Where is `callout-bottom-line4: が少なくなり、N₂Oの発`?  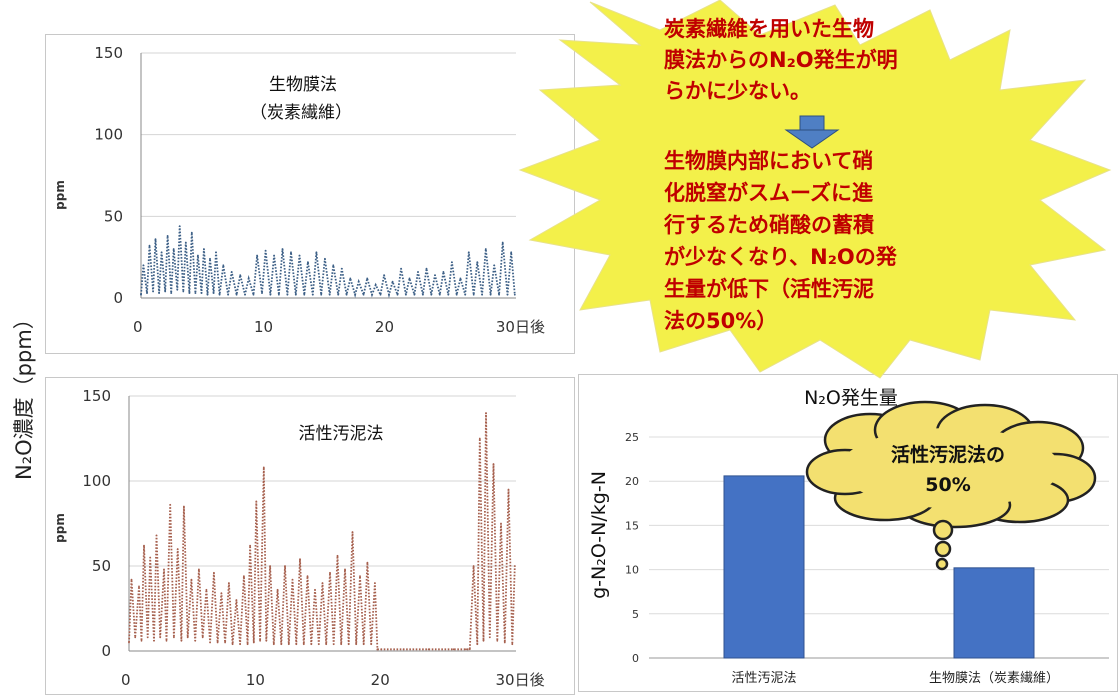
callout-bottom-line4: が少なくなり、N₂Oの発 is located at coordinates (781, 257).